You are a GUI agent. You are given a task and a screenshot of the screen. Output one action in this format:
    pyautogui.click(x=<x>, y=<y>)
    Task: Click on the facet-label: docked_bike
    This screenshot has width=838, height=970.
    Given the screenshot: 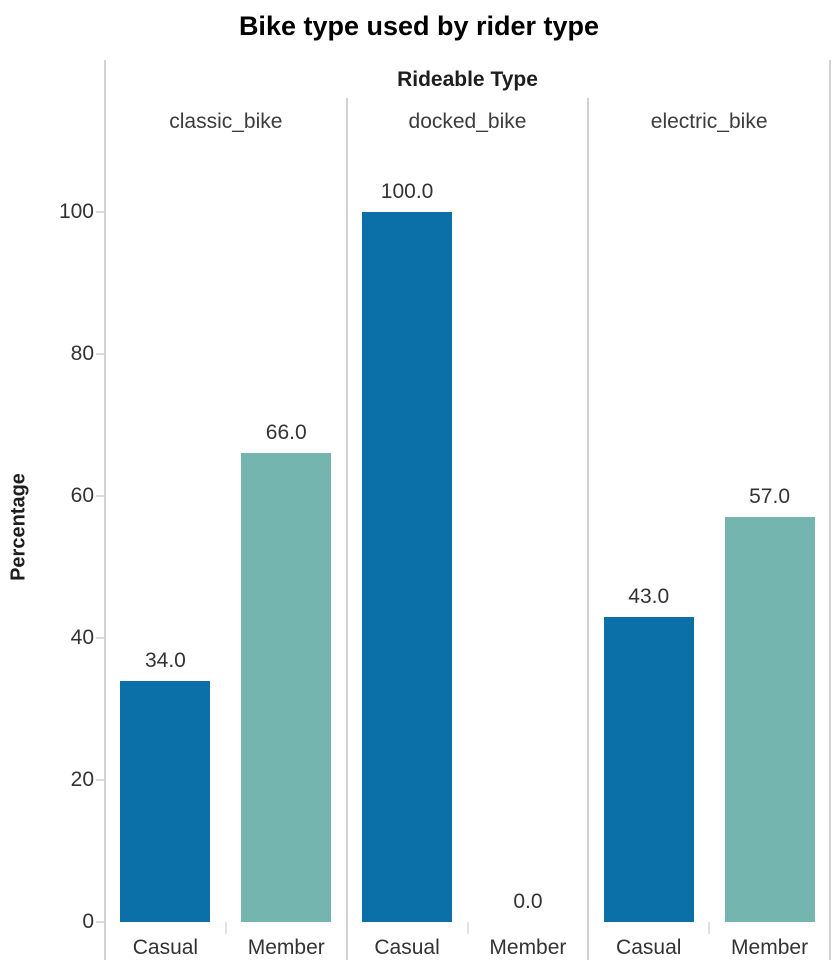 What is the action you would take?
    pyautogui.click(x=467, y=121)
    